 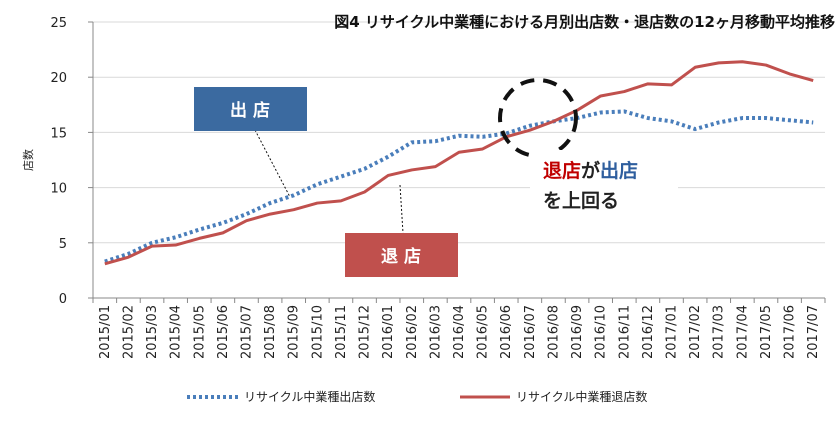 I want to click on open-box, so click(x=250, y=109).